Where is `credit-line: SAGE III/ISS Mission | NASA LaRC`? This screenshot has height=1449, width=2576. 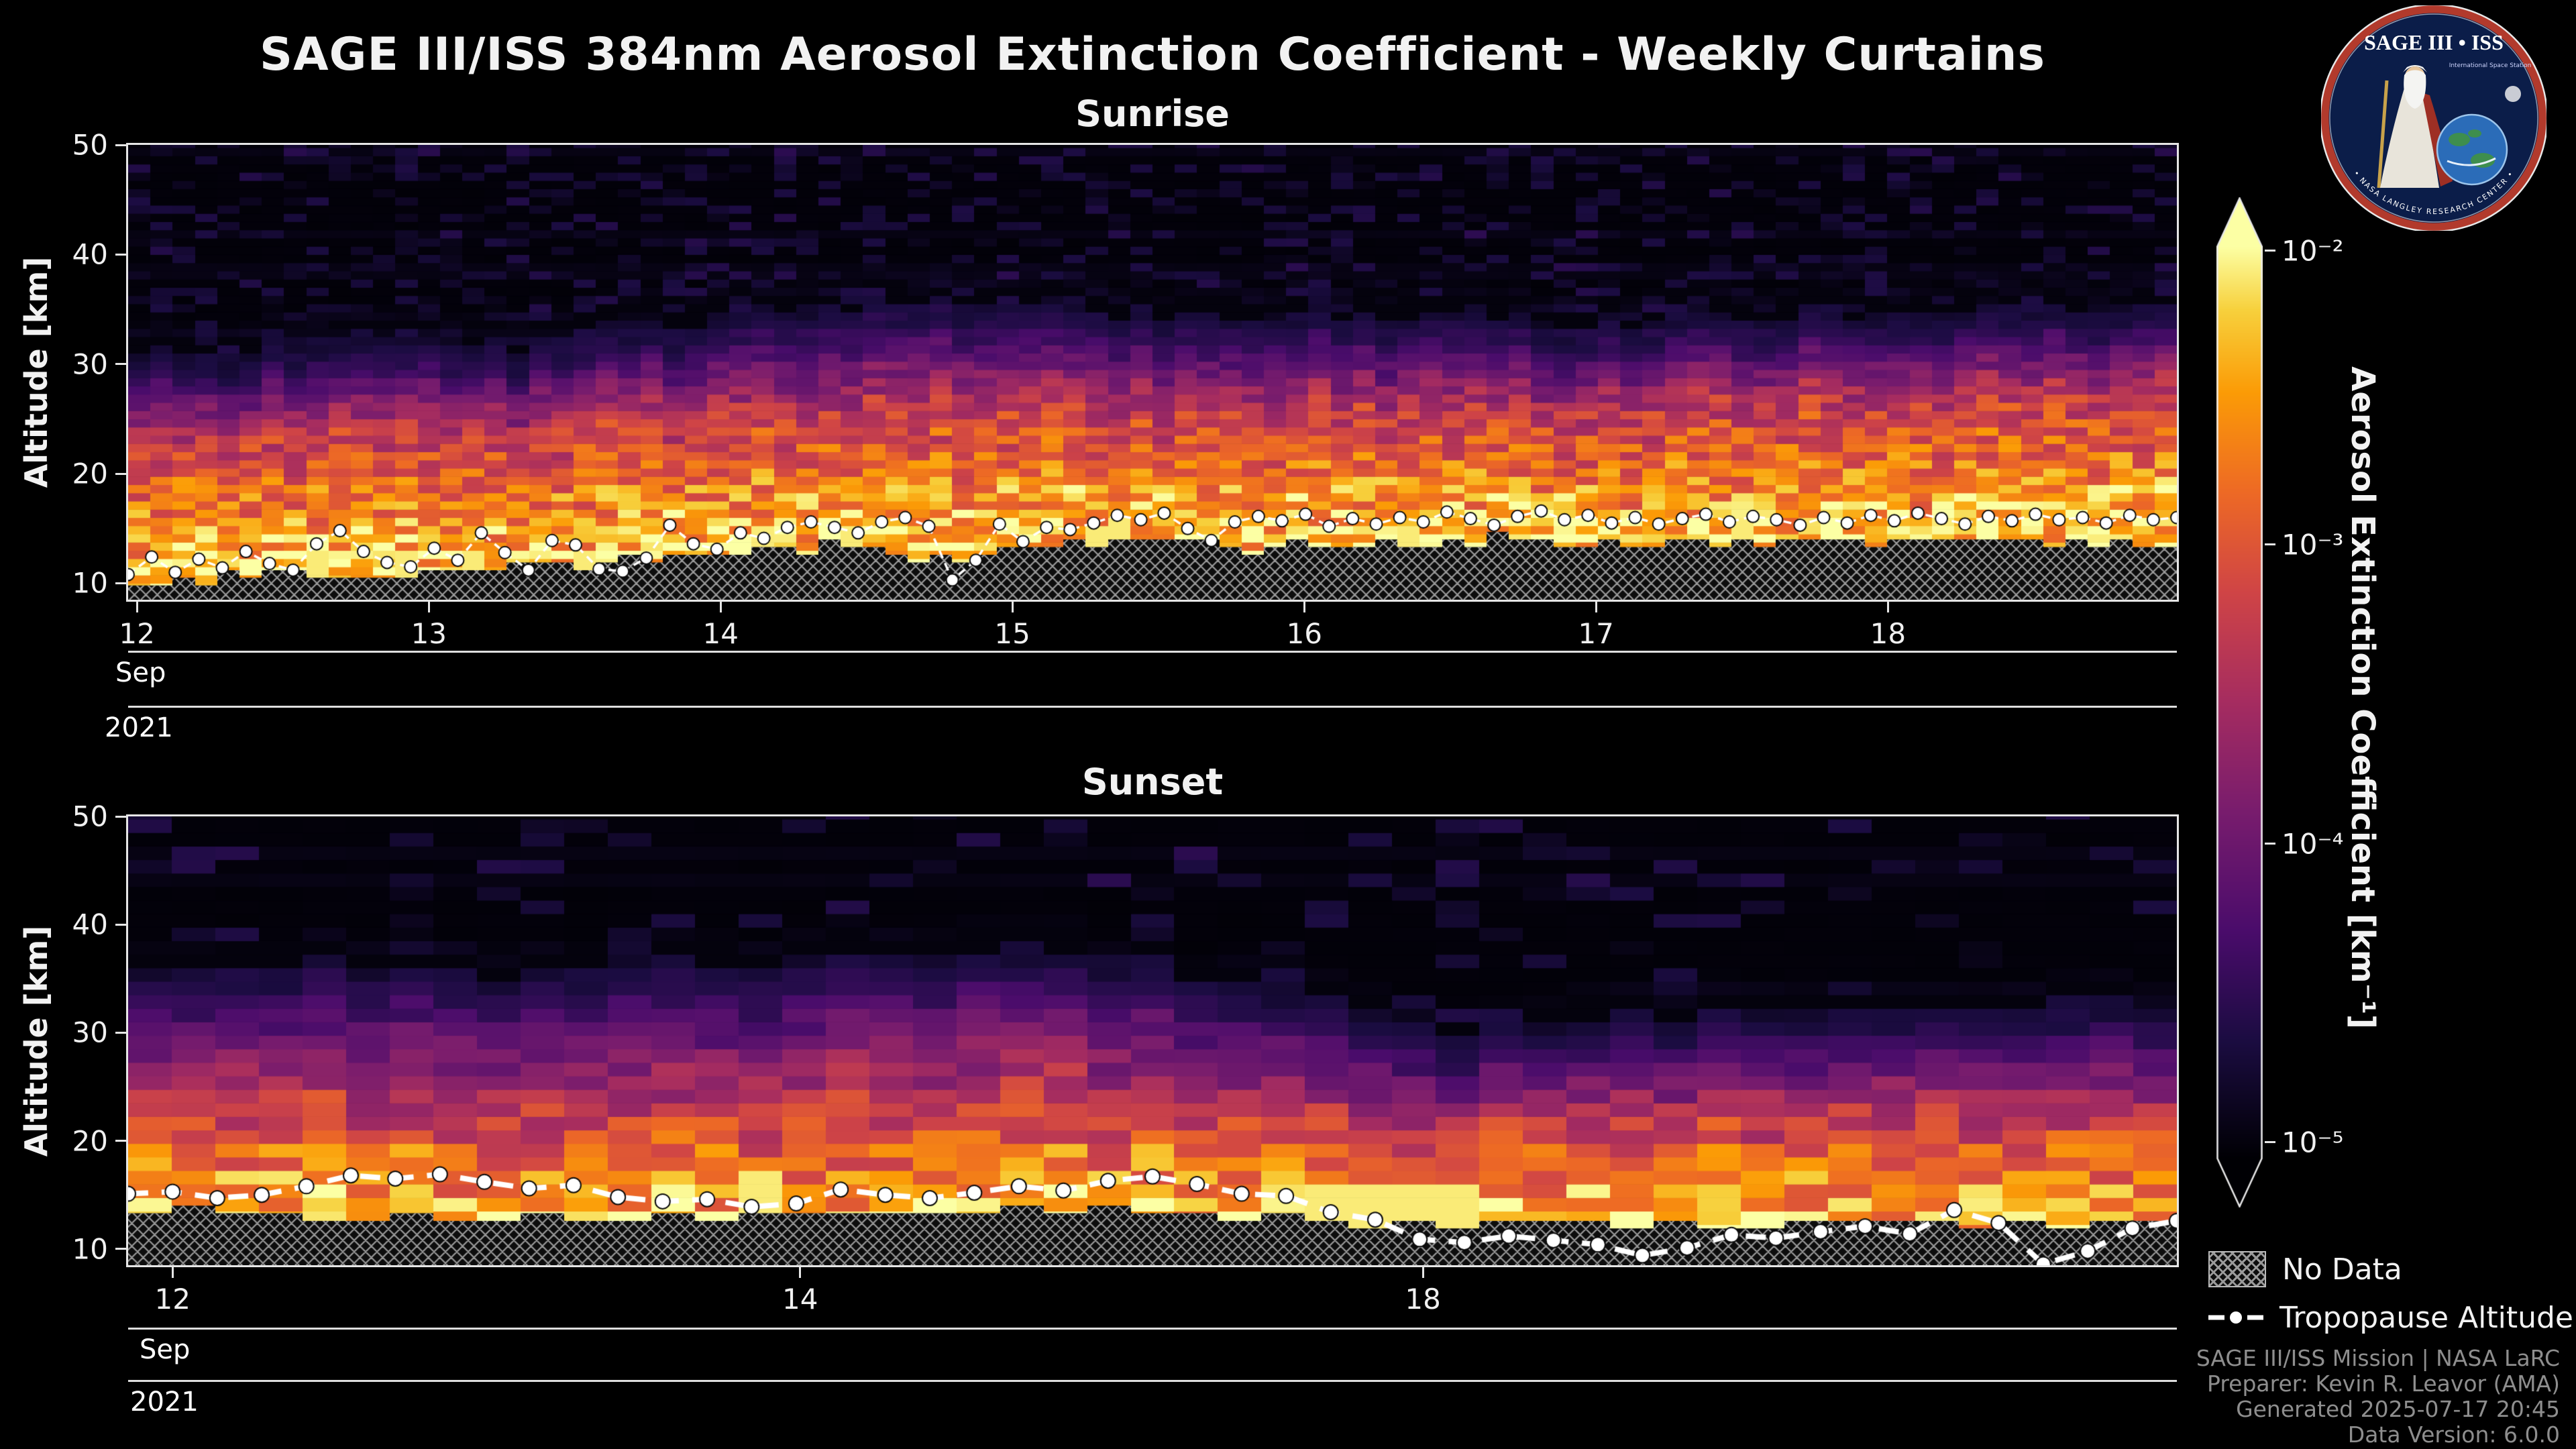
credit-line: SAGE III/ISS Mission | NASA LaRC is located at coordinates (2378, 1358).